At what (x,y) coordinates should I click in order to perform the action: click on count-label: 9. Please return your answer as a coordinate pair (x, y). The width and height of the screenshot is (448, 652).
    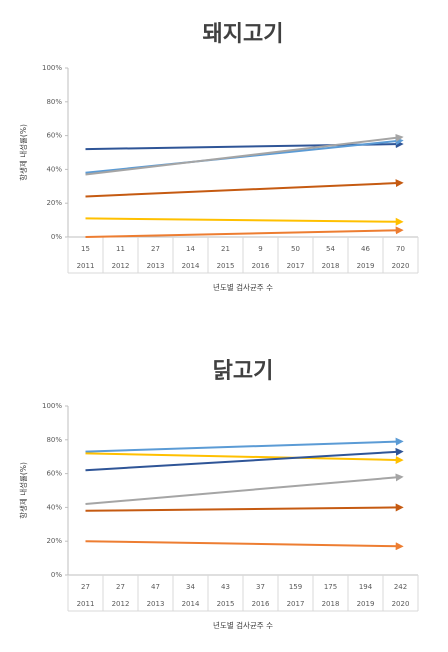
    Looking at the image, I should click on (260, 249).